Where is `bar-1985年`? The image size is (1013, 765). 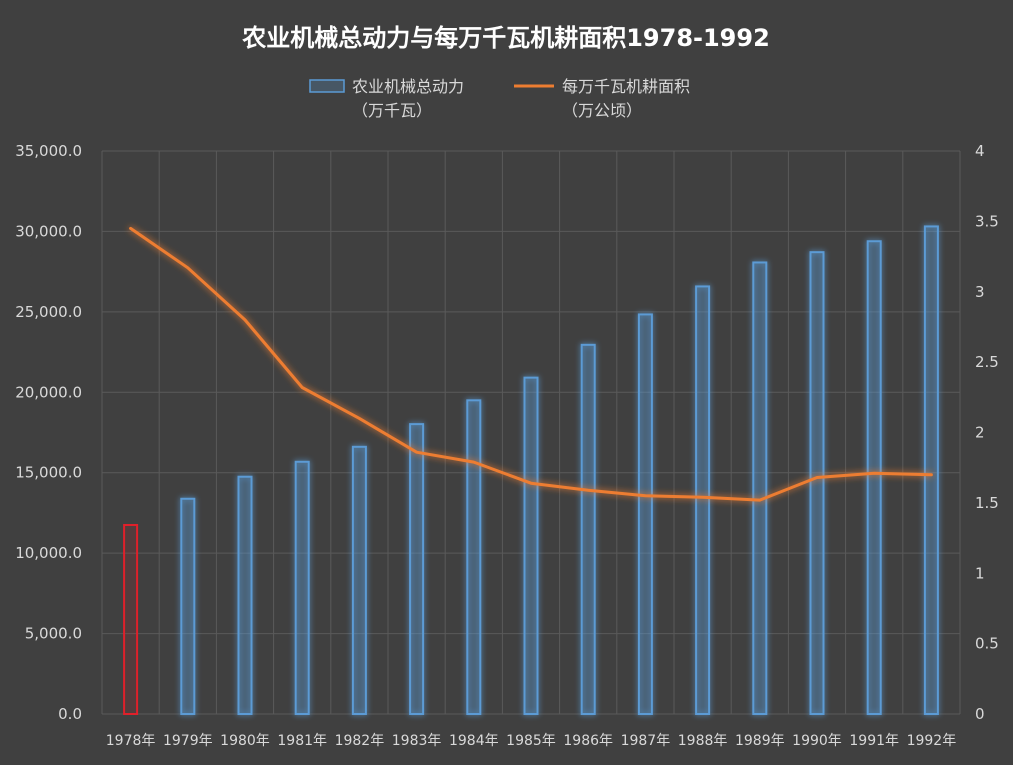 bar-1985年 is located at coordinates (531, 545).